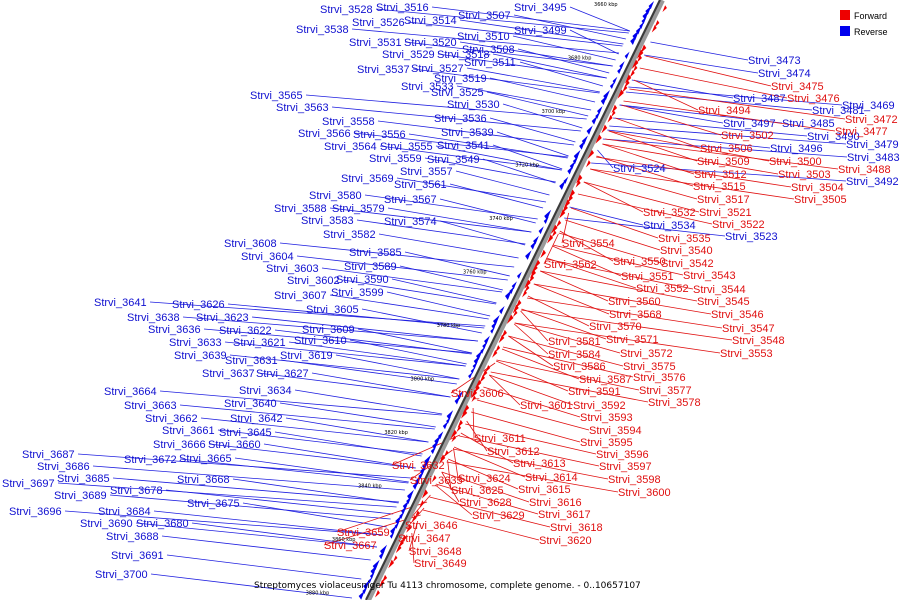 The image size is (900, 600). What do you see at coordinates (327, 221) in the screenshot?
I see `gene-label-reverse: Strvi_3583` at bounding box center [327, 221].